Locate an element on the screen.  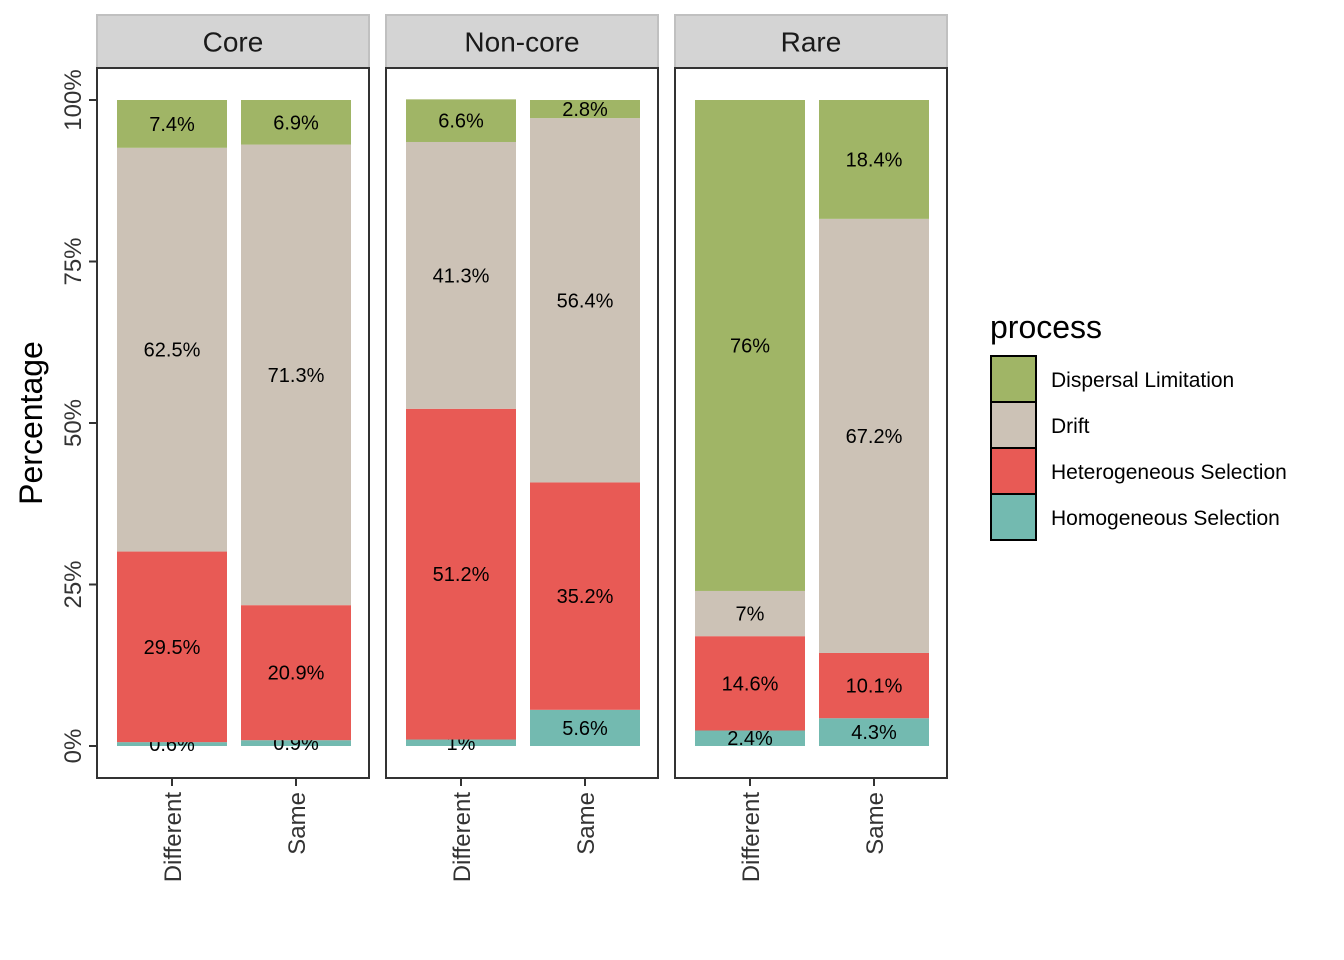
bar-label-rare-same-drift: 67.2% is located at coordinates (874, 437).